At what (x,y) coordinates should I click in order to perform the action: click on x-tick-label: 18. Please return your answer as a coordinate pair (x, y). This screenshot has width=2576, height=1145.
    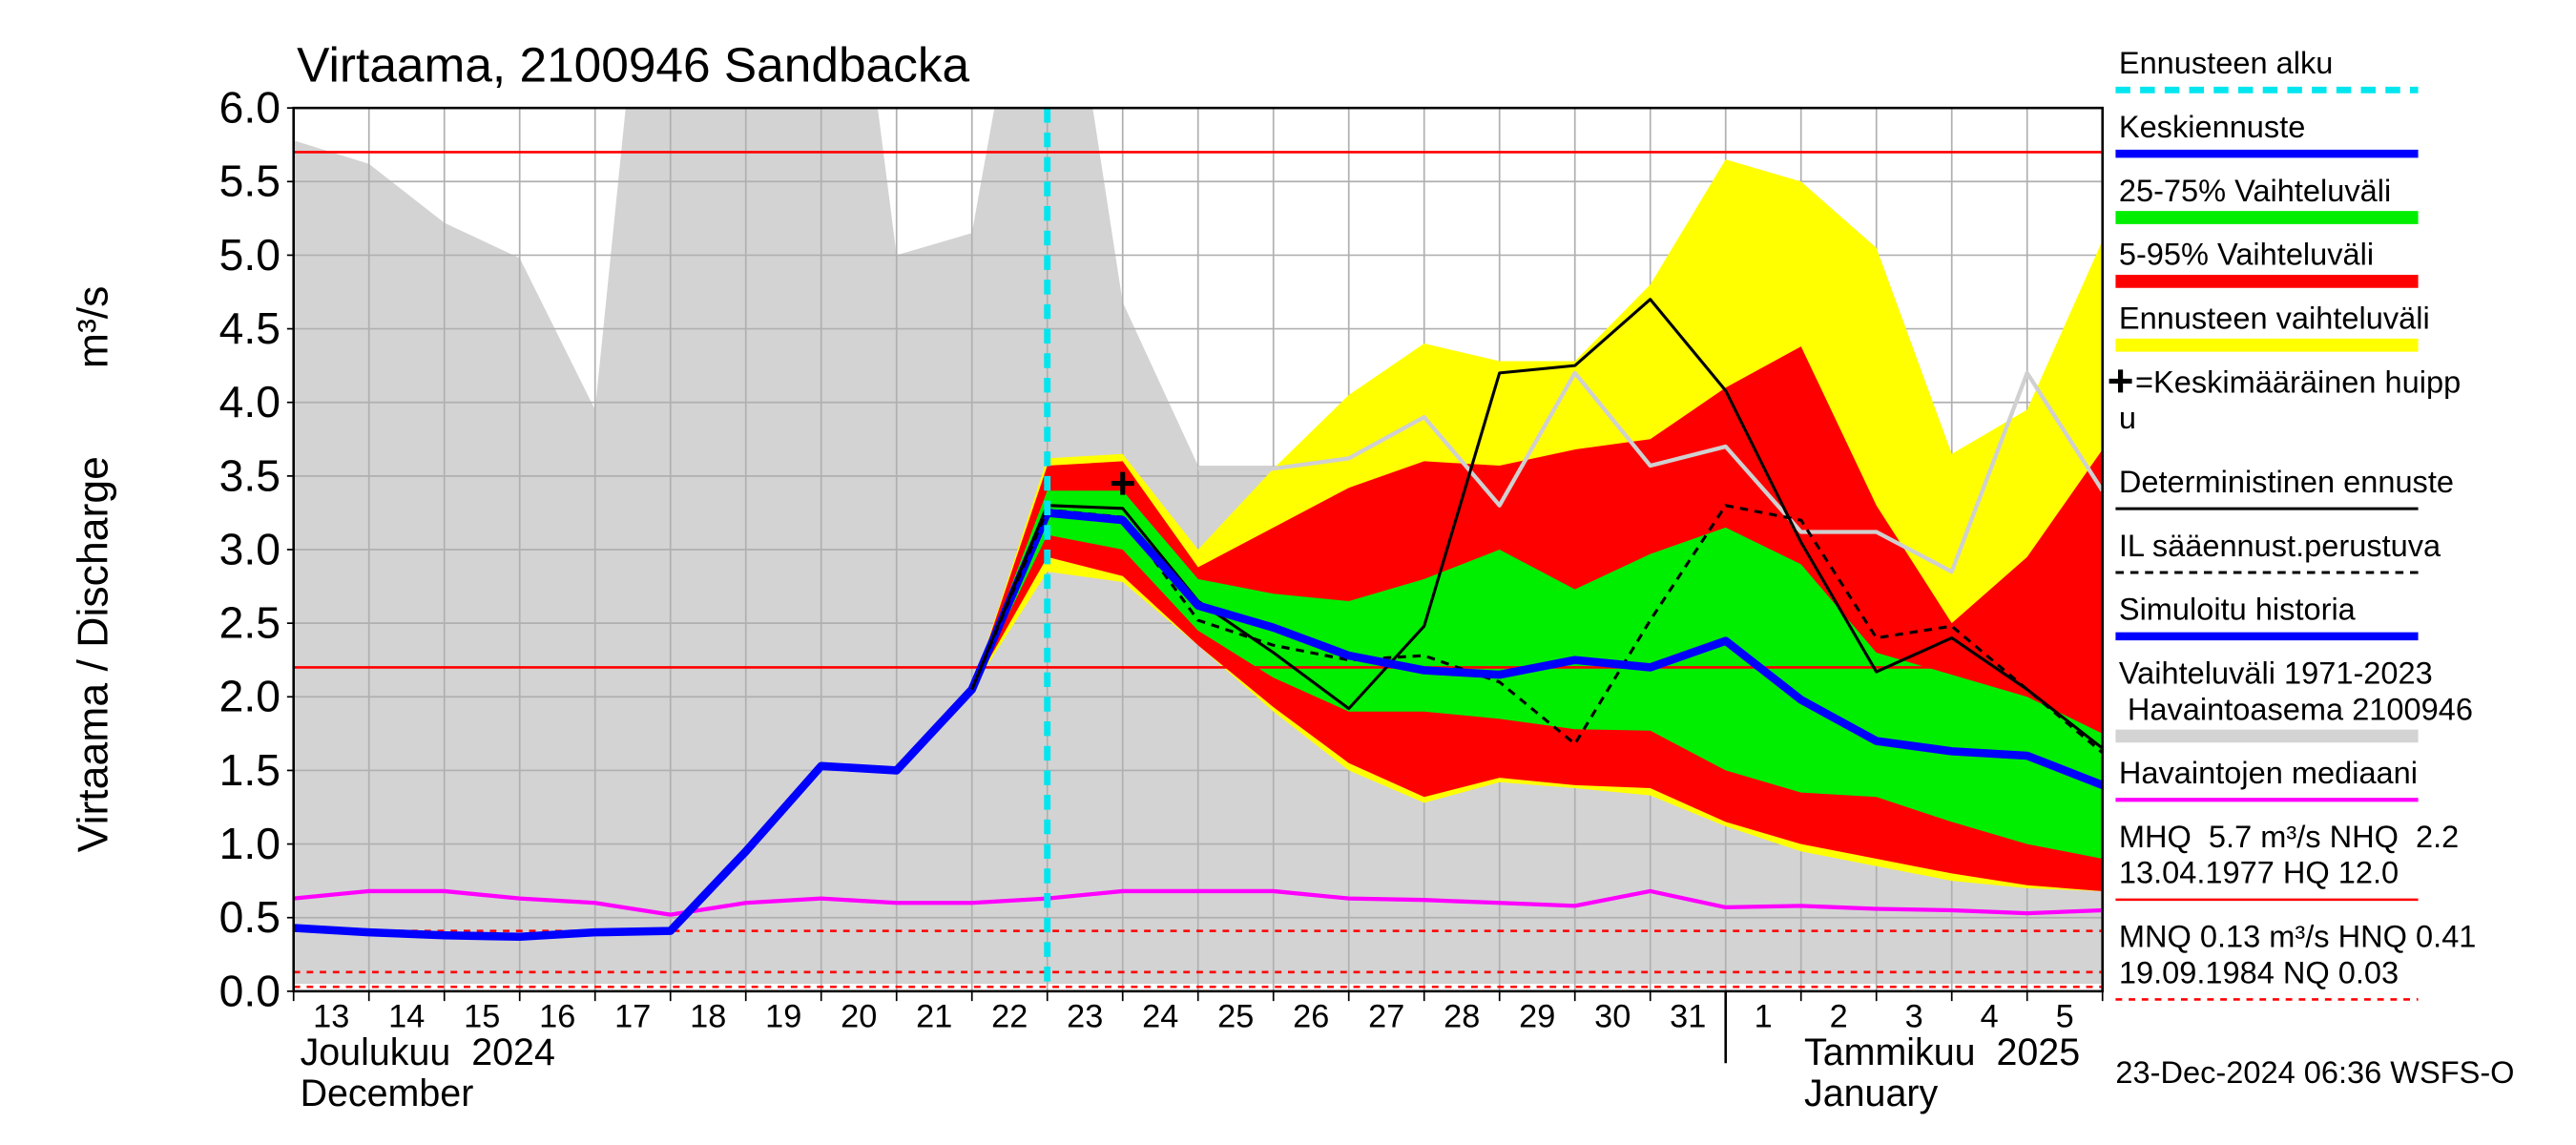
    Looking at the image, I should click on (708, 1017).